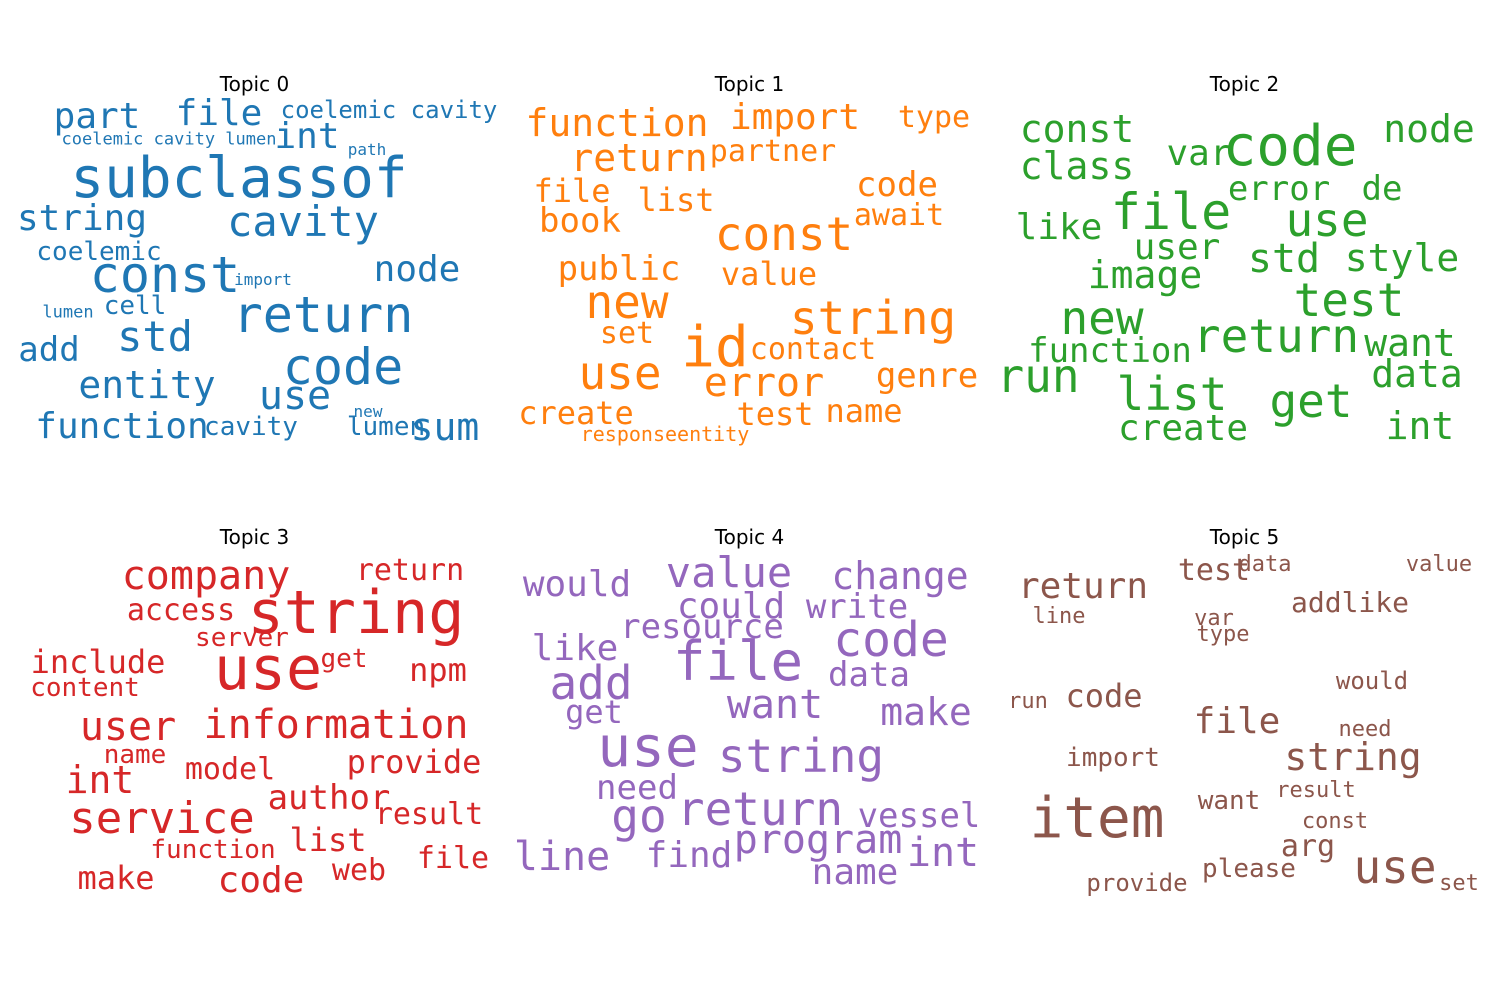  Describe the element at coordinates (389, 110) in the screenshot. I see `cloud-word: coelemic cavity` at that location.